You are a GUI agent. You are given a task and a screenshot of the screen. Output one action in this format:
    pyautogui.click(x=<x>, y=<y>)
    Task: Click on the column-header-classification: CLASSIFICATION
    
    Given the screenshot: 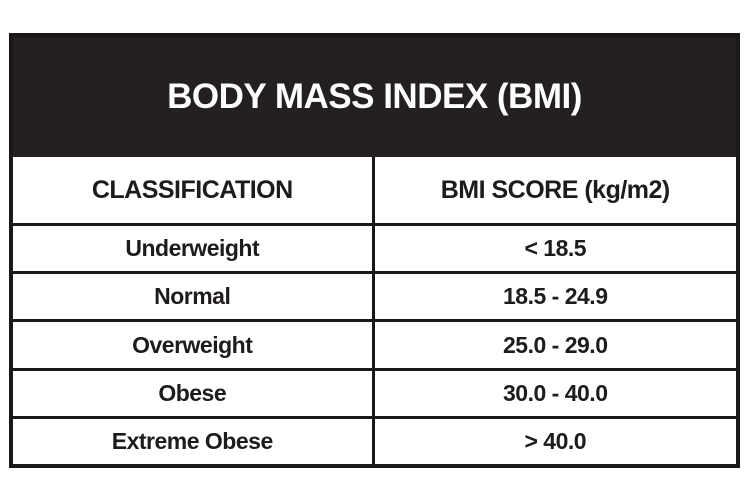 What is the action you would take?
    pyautogui.click(x=194, y=190)
    